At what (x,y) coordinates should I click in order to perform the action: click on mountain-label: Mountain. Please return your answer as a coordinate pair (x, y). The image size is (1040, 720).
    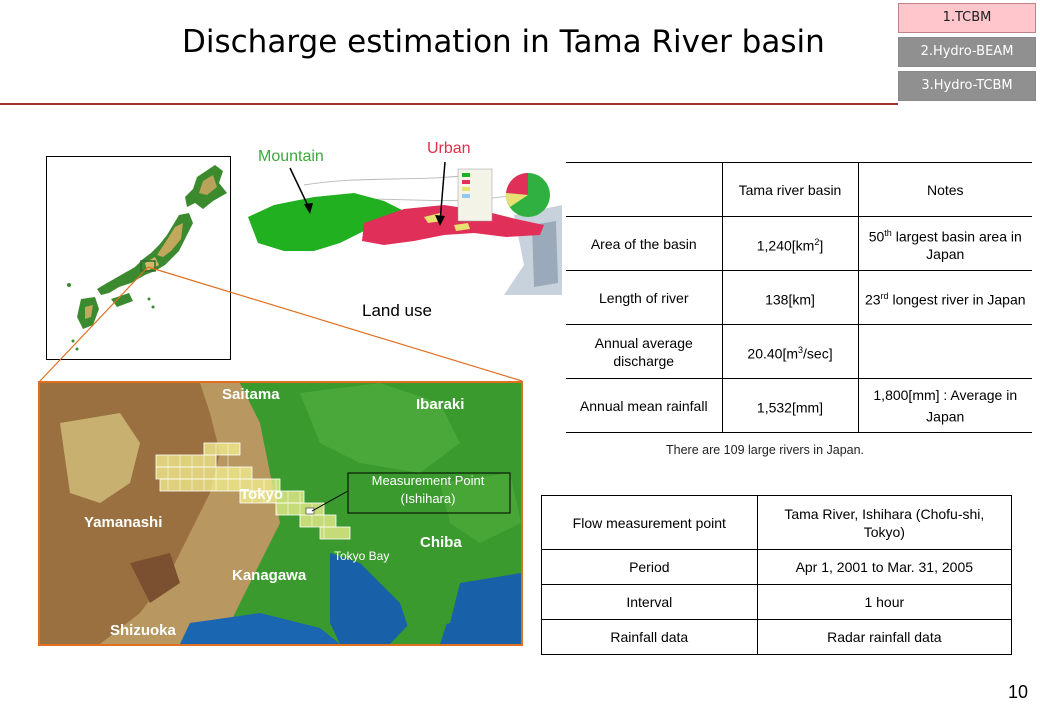
    Looking at the image, I should click on (291, 156).